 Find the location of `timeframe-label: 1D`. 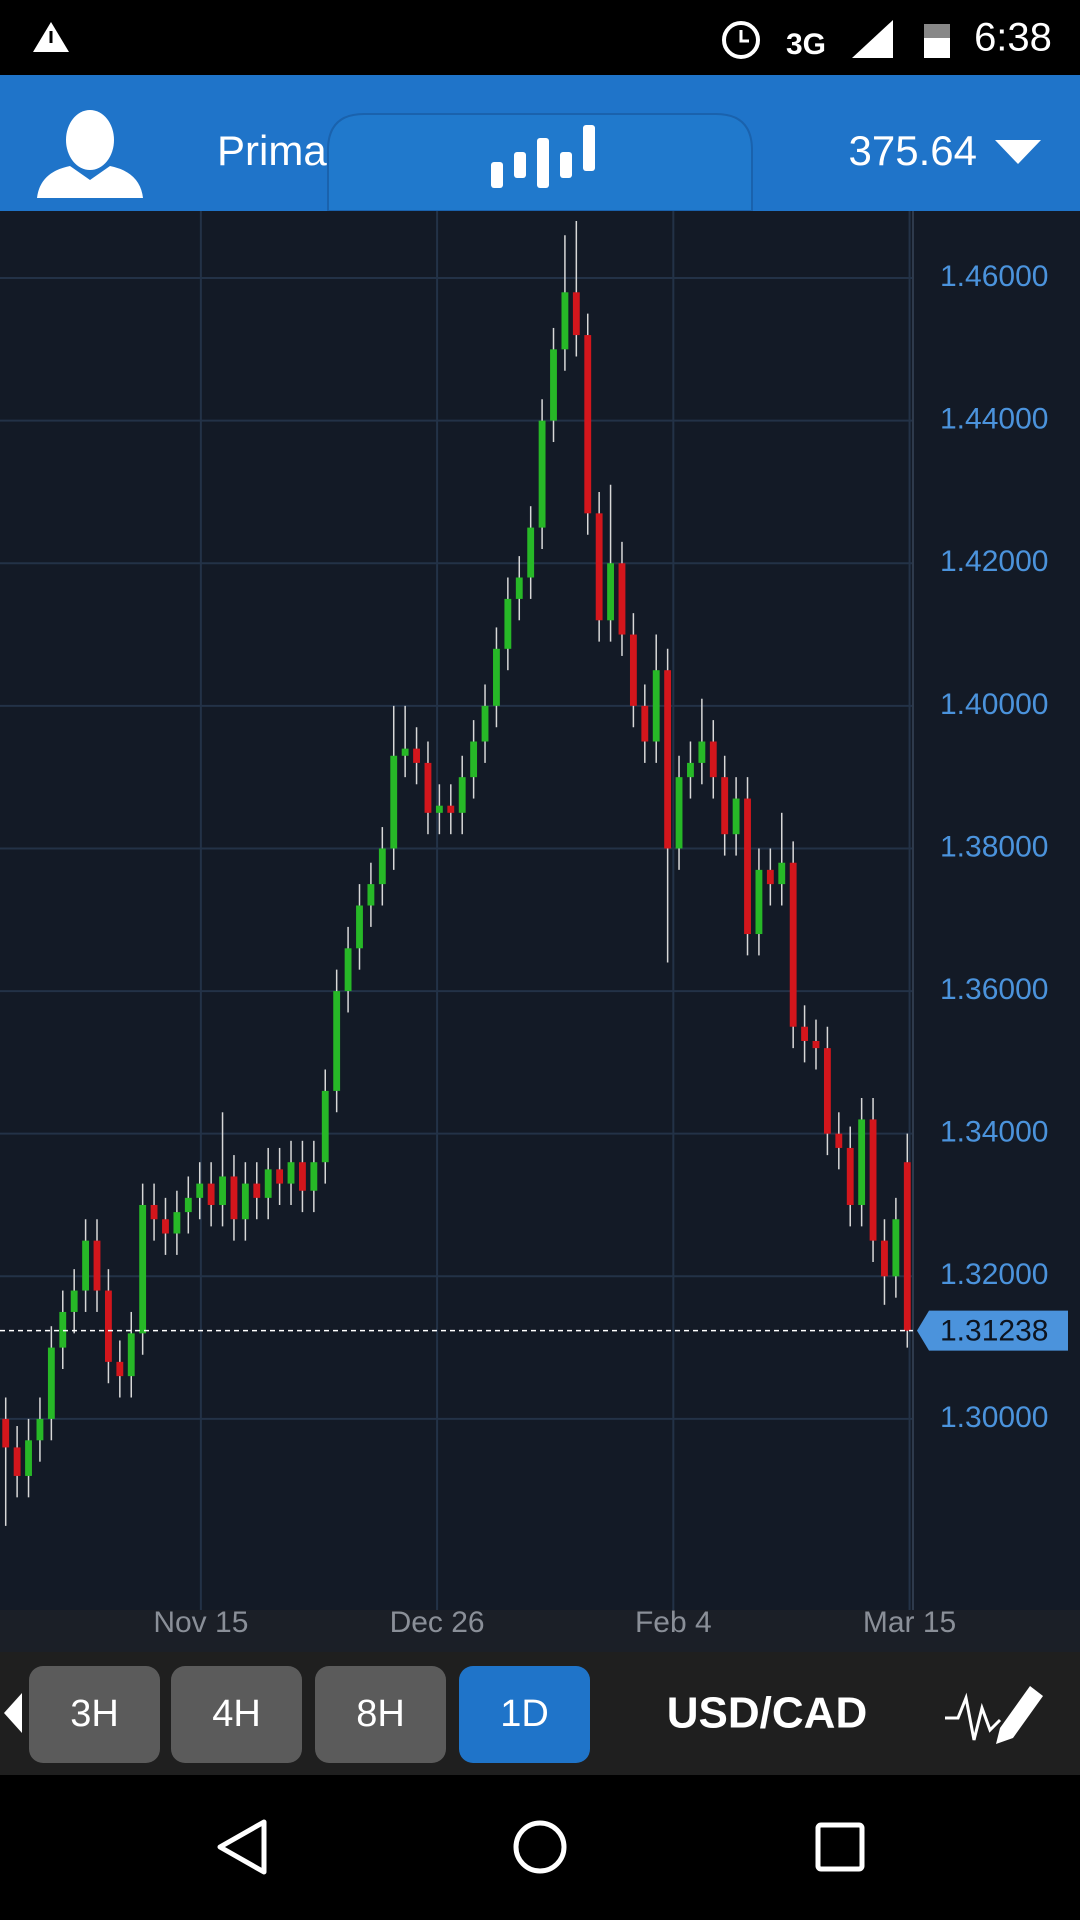

timeframe-label: 1D is located at coordinates (524, 1714).